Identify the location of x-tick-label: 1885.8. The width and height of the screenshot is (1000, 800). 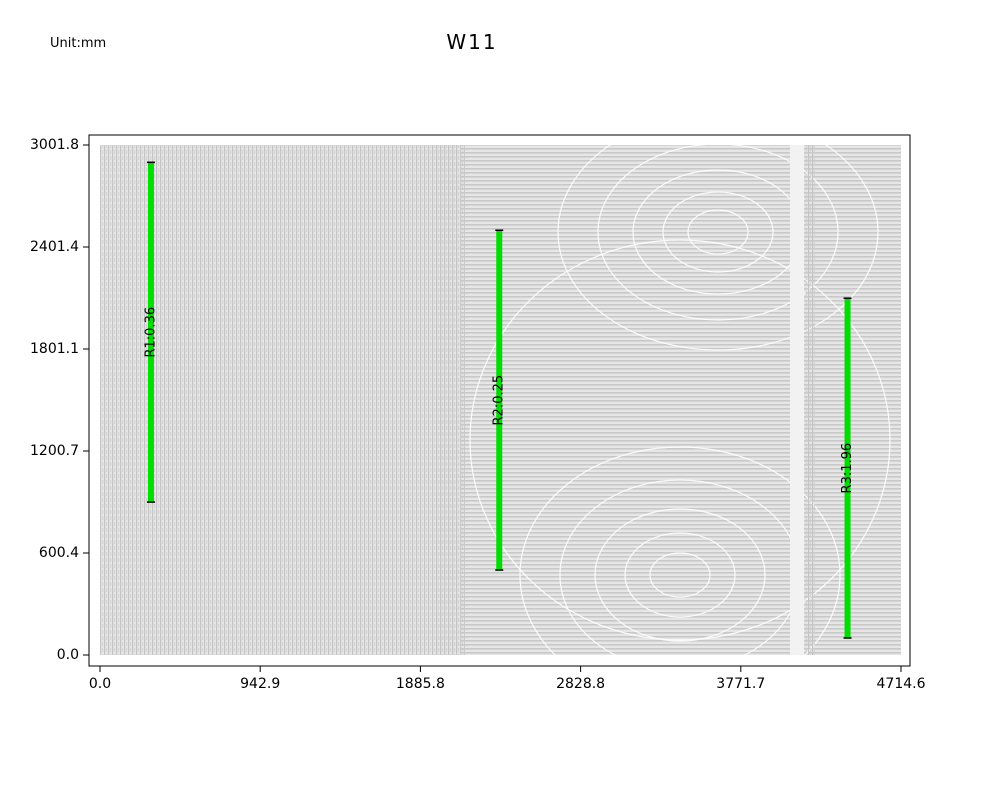
(420, 684).